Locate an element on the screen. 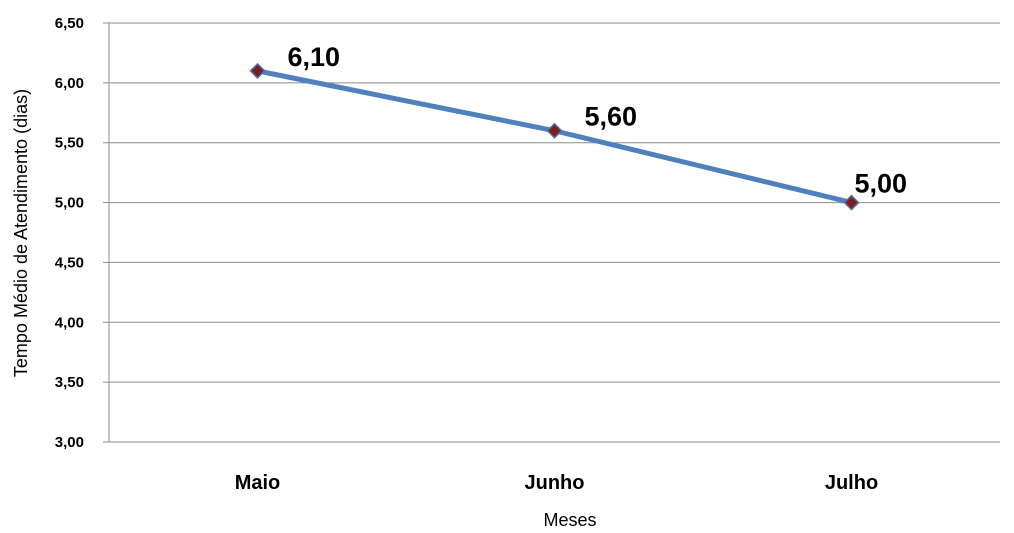  data-label: 6,10 is located at coordinates (314, 57).